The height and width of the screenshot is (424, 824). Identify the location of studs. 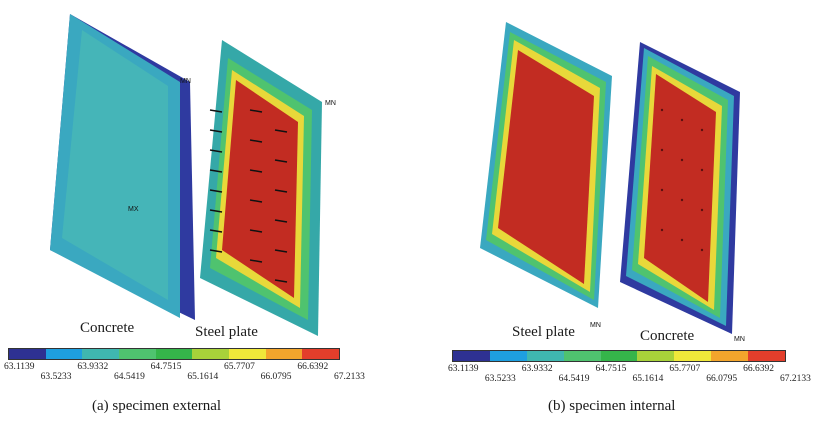
(248, 196).